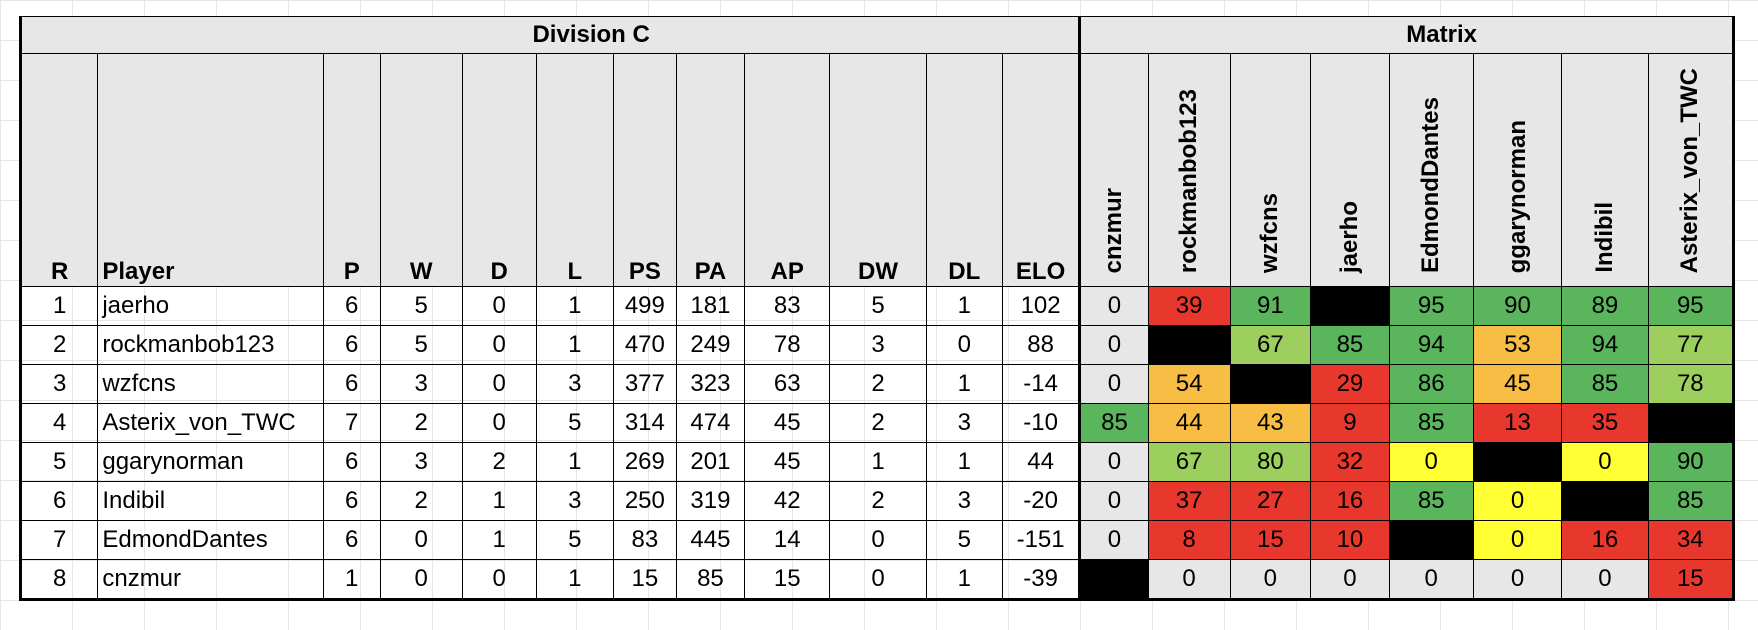 The image size is (1758, 630). What do you see at coordinates (210, 501) in the screenshot?
I see `cell-player: Indibil` at bounding box center [210, 501].